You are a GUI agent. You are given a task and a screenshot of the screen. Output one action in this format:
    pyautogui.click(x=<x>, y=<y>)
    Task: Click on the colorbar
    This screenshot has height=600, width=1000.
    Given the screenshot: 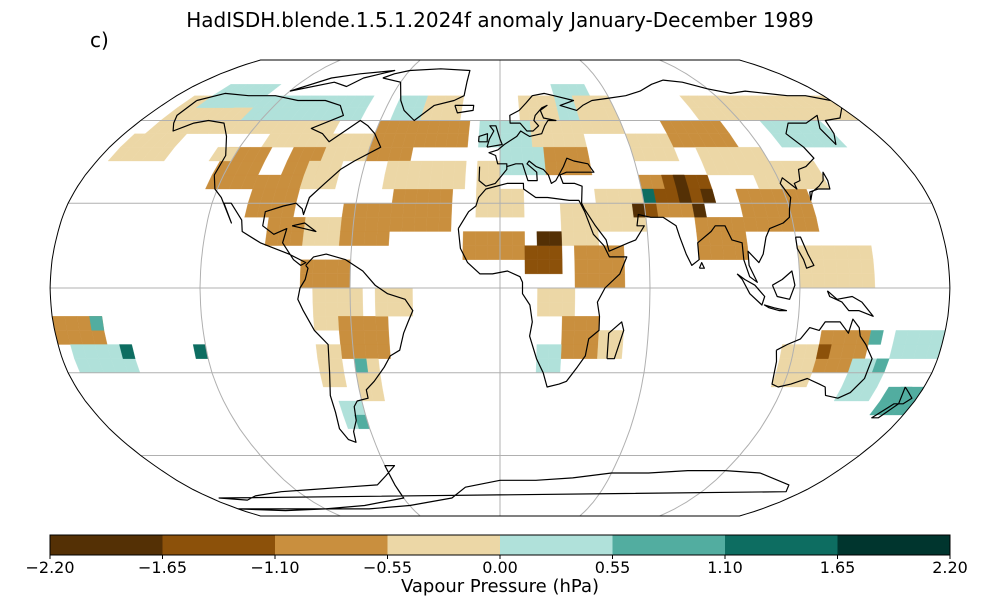 What is the action you would take?
    pyautogui.click(x=500, y=546)
    